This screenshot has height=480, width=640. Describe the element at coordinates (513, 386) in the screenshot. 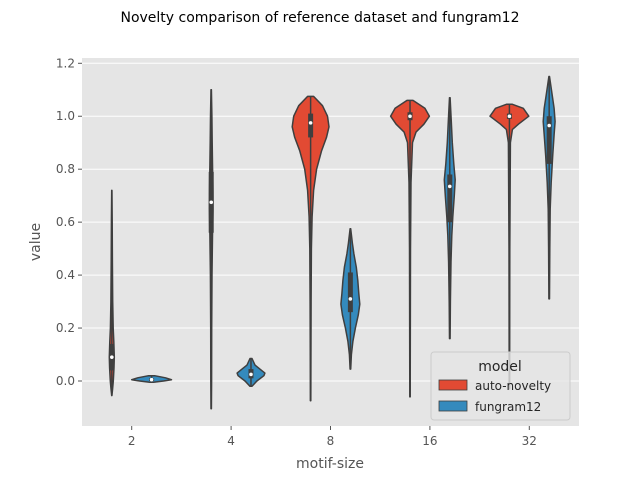

I see `legend-label-auto-novelty: auto-novelty` at that location.